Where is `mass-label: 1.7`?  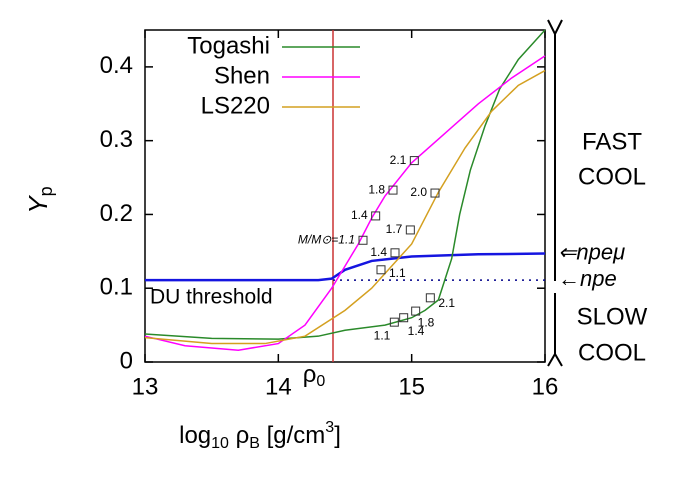
mass-label: 1.7 is located at coordinates (394, 229).